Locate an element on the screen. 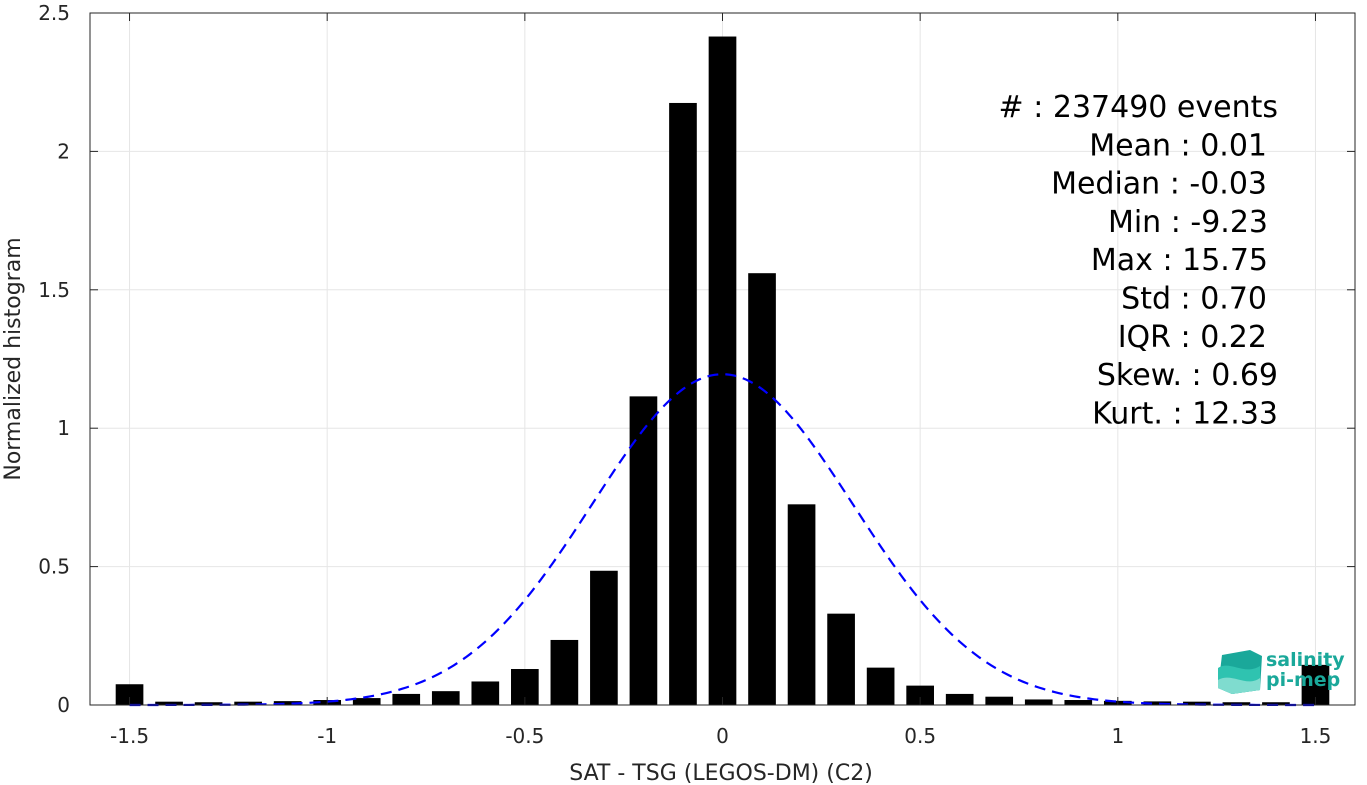 The image size is (1367, 785). y-tick-label: 1 is located at coordinates (63, 428).